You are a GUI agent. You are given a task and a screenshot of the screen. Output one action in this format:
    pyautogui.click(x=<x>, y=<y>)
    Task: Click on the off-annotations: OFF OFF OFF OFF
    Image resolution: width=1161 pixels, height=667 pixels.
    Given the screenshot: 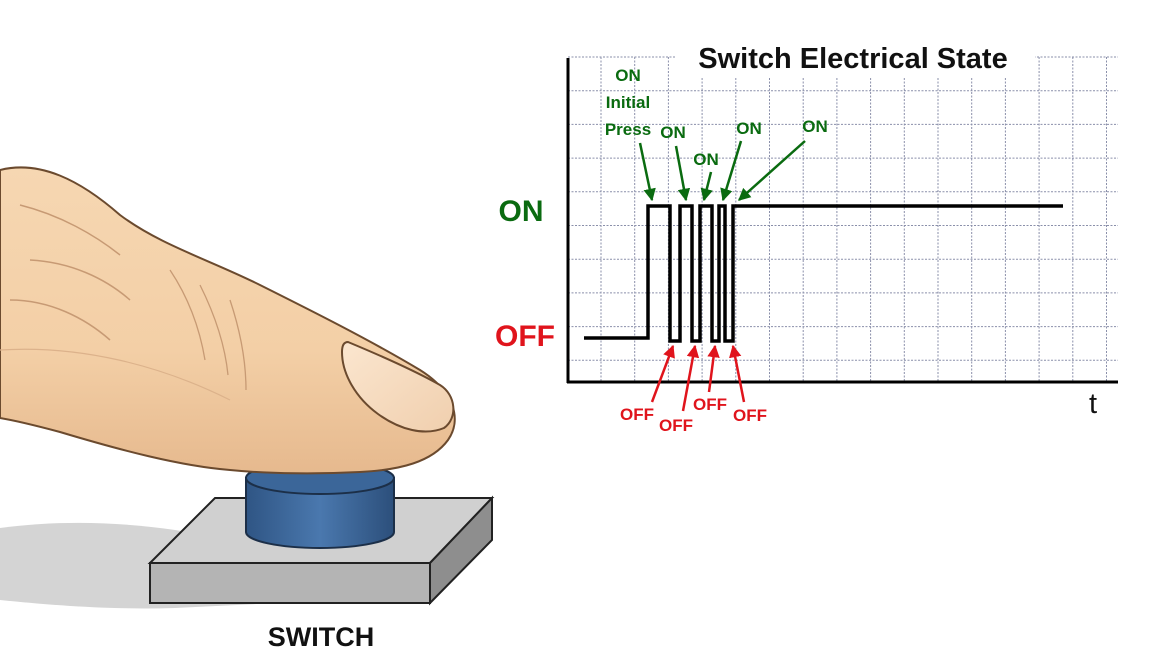 What is the action you would take?
    pyautogui.click(x=693, y=389)
    